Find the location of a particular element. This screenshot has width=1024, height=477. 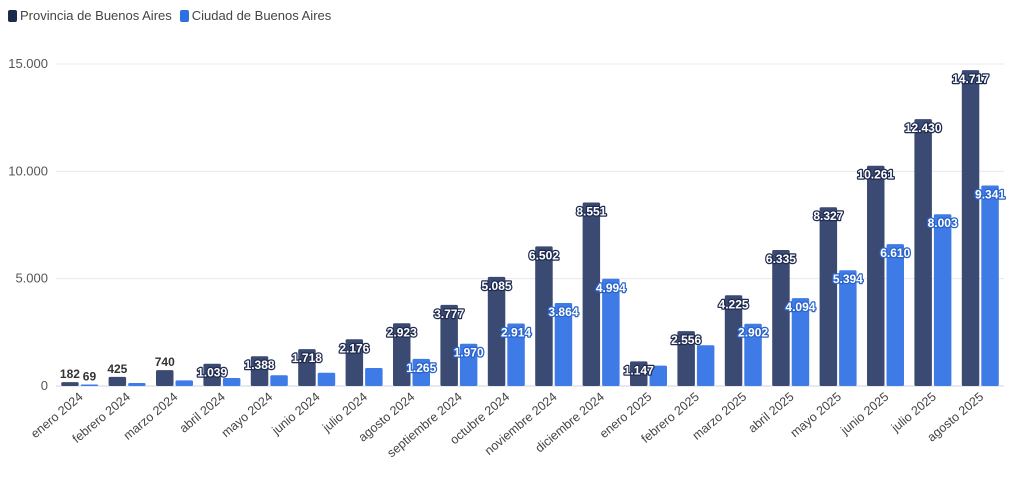

data-label-provincia: 1.039 is located at coordinates (212, 373).